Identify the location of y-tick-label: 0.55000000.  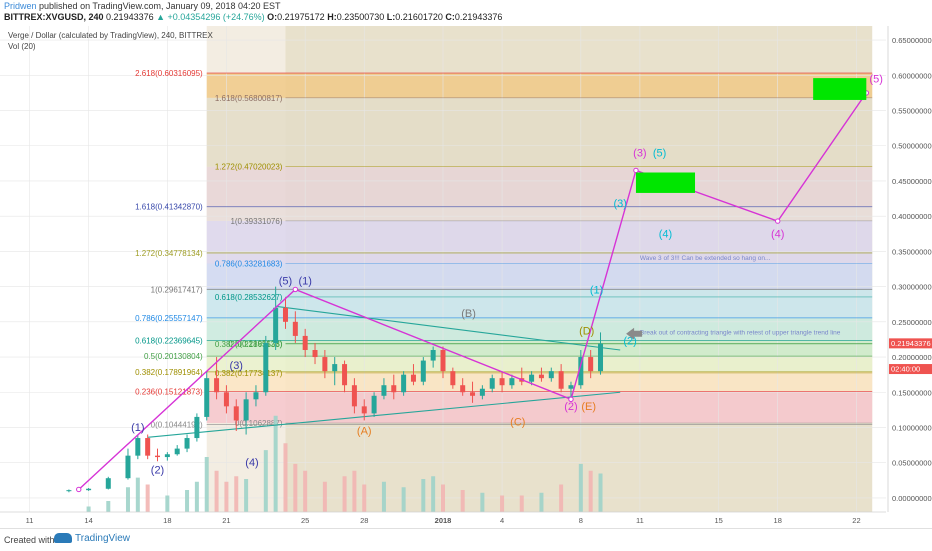
(912, 111).